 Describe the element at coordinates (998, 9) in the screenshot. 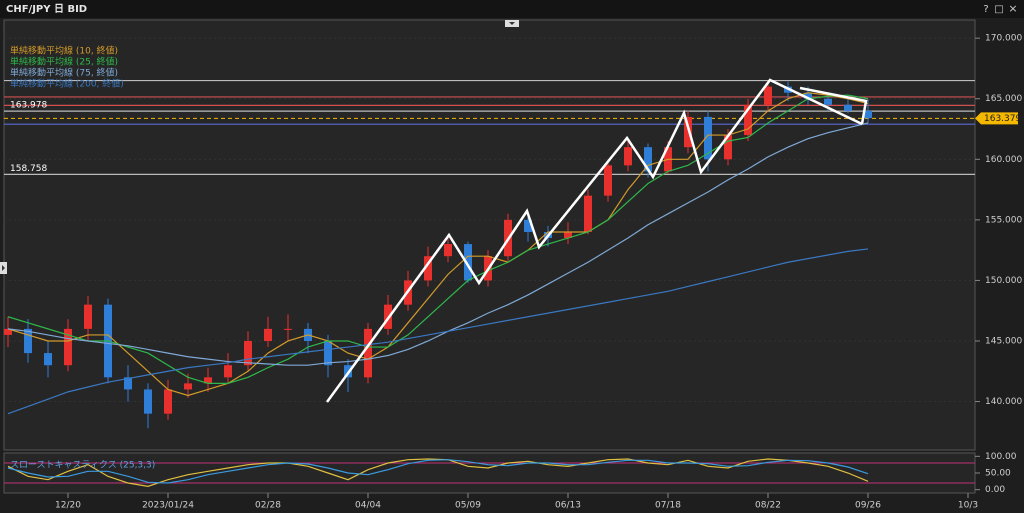

I see `maximize-button: □` at that location.